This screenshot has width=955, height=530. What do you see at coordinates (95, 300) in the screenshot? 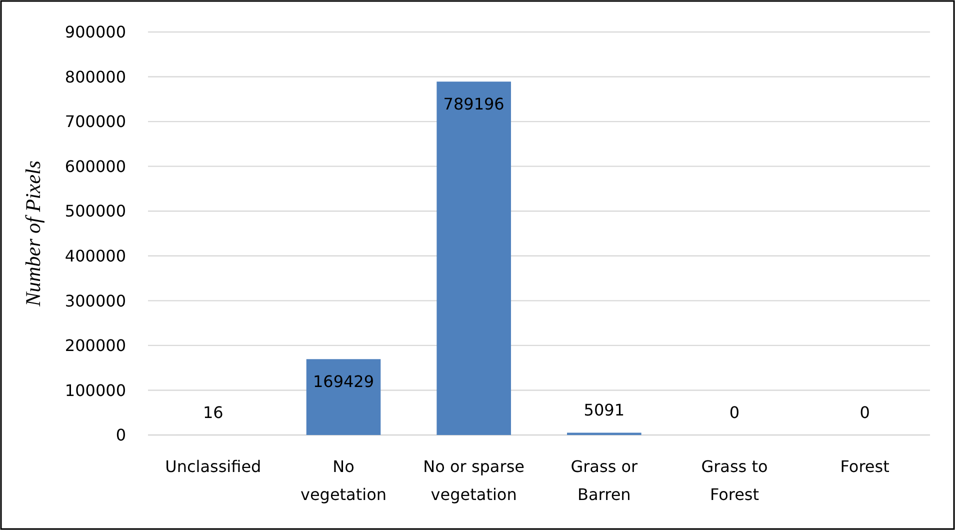
I see `y-tick-label: 300000` at bounding box center [95, 300].